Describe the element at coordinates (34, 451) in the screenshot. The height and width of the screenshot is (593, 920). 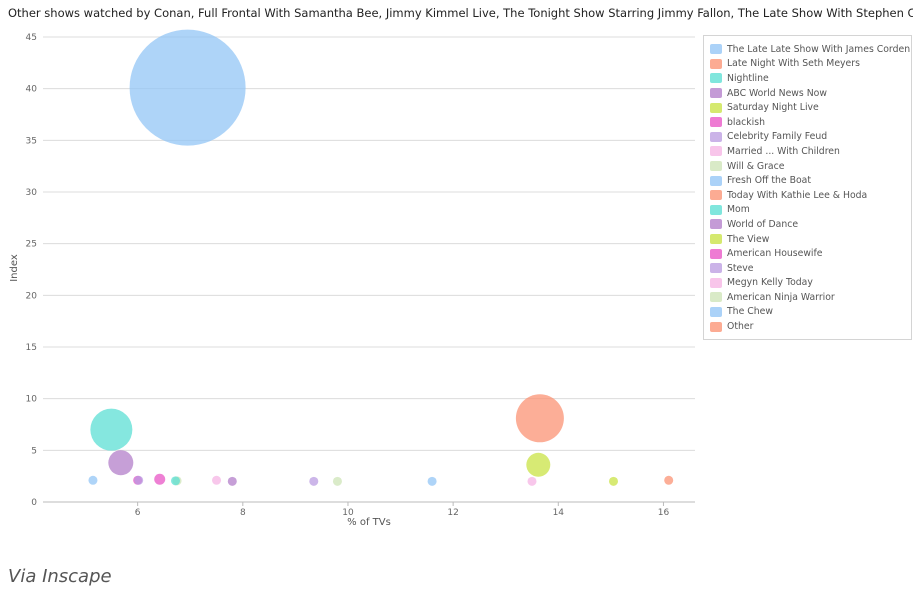
I see `y-tick-label: 5` at that location.